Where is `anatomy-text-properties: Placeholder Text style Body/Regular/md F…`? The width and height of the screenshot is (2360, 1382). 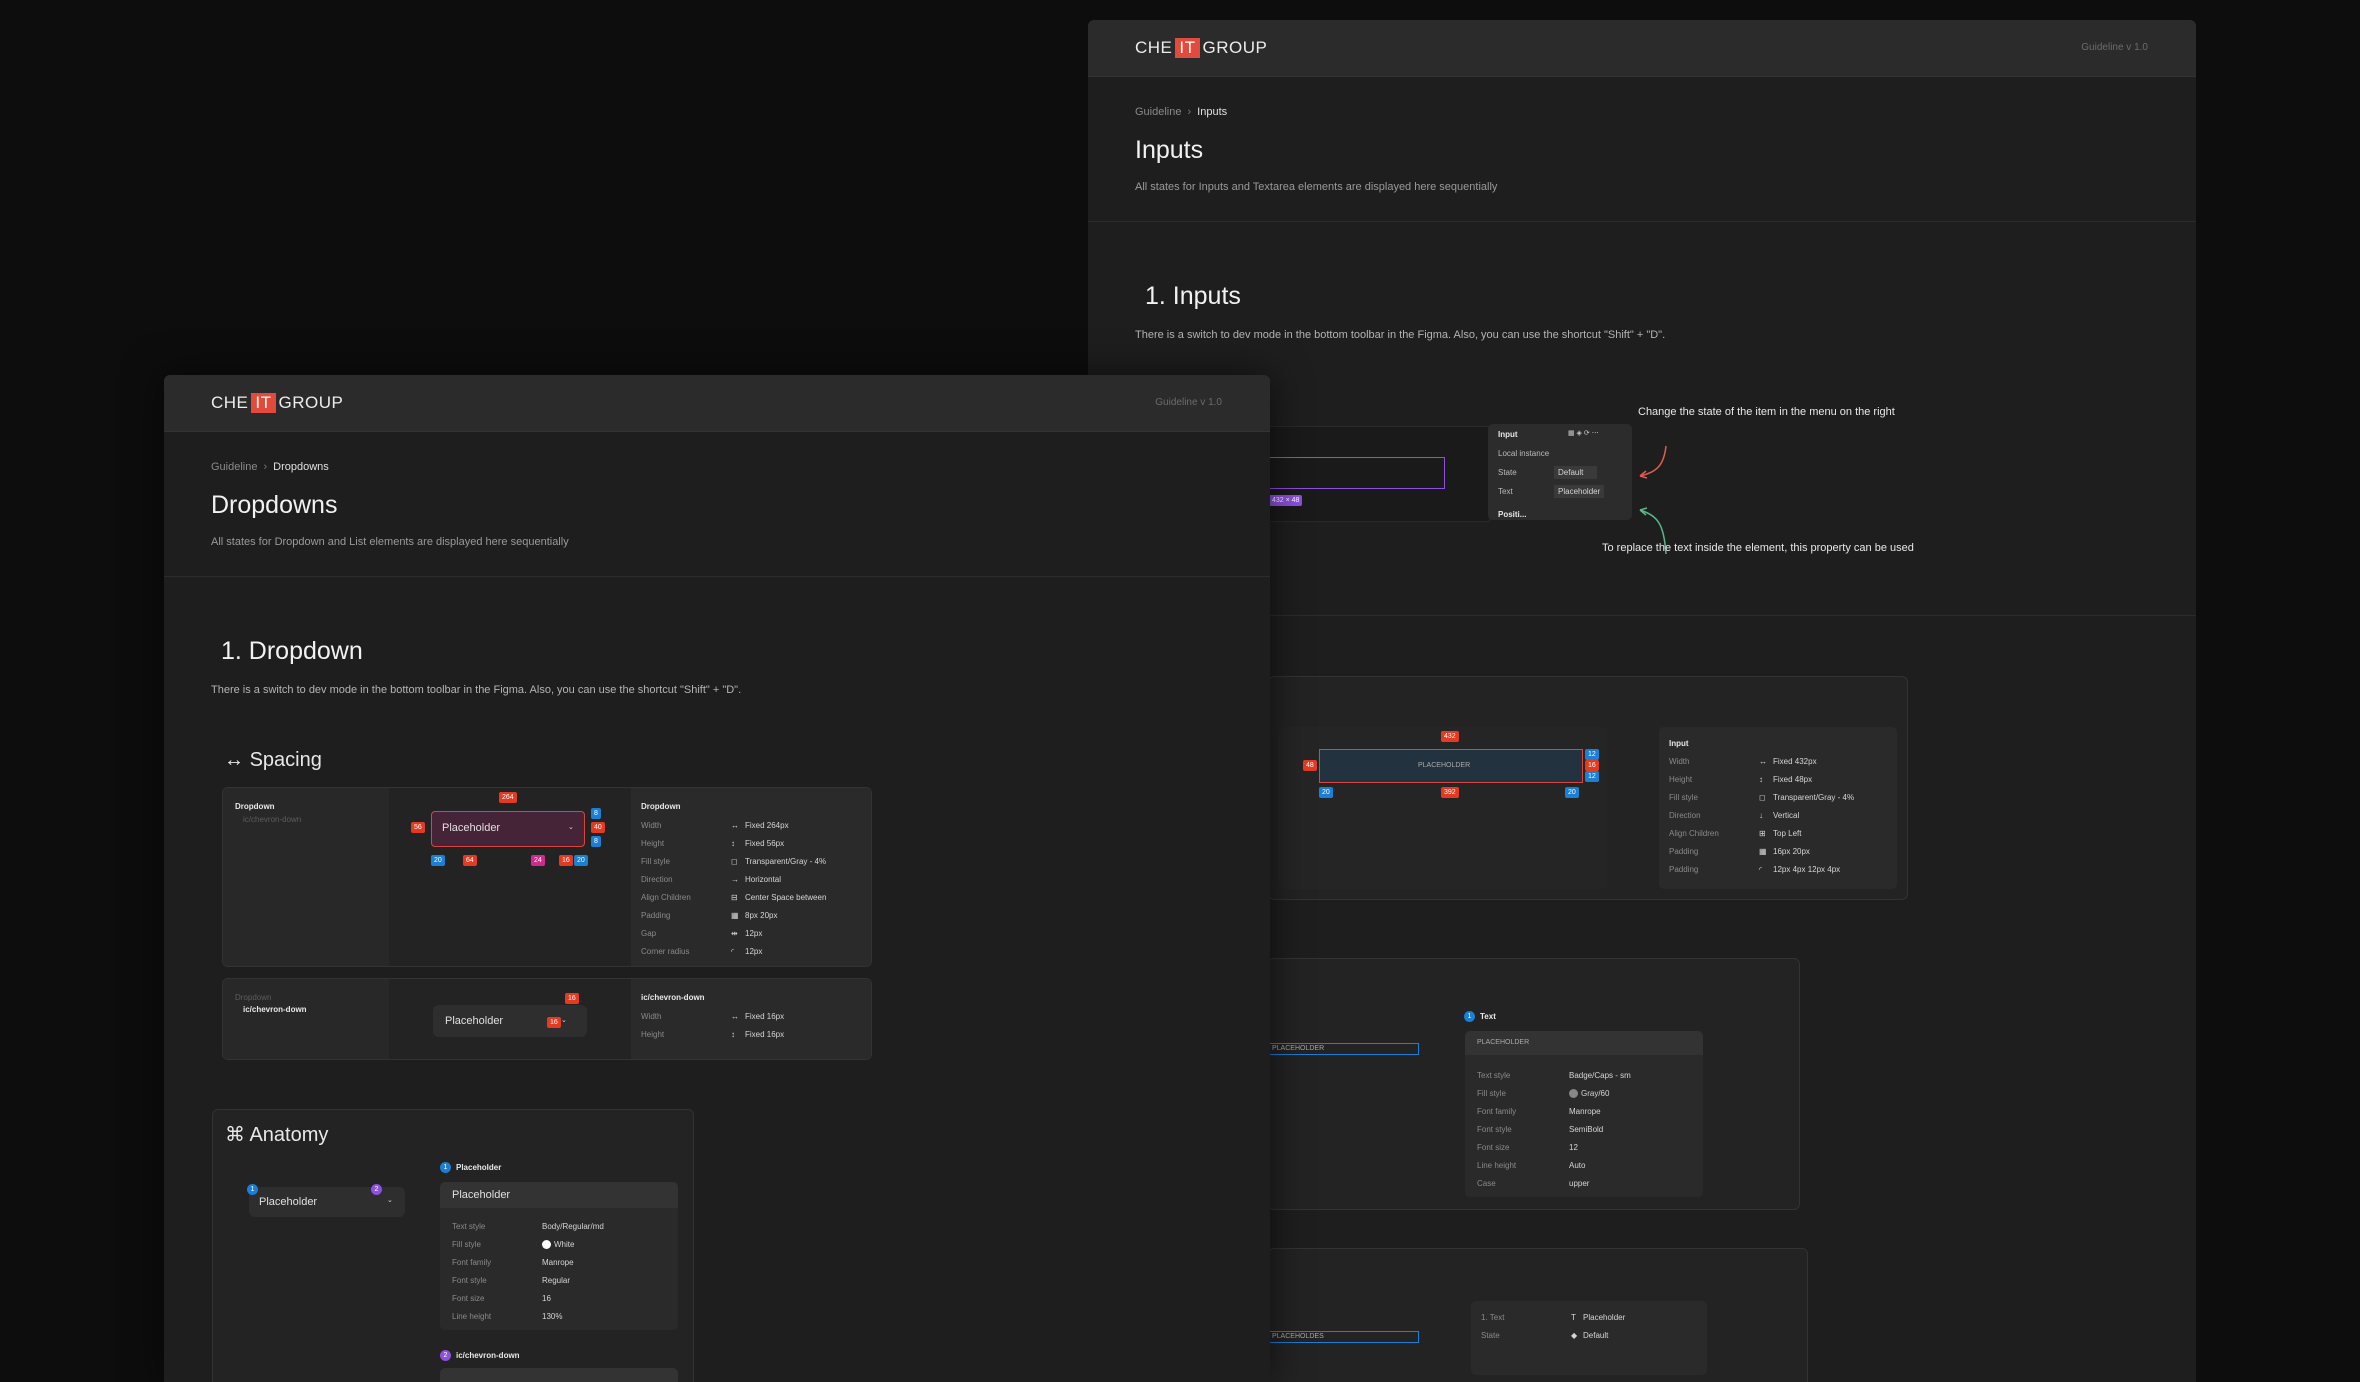
anatomy-text-properties: Placeholder Text style Body/Regular/md F… is located at coordinates (559, 1256).